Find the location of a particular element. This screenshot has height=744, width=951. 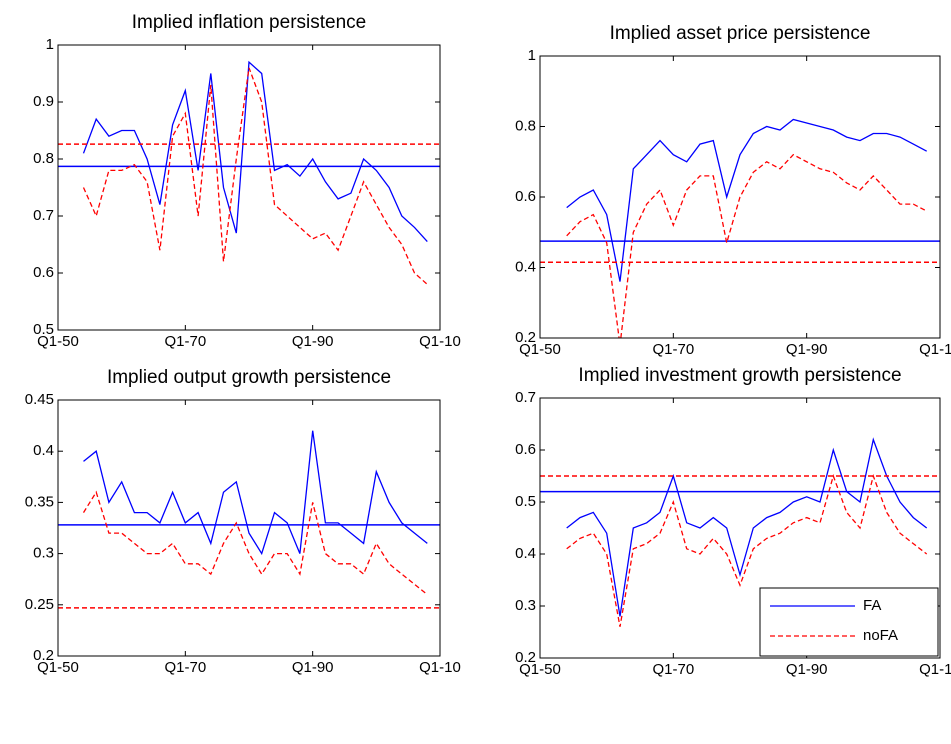

chart-title: Implied inflation persistence is located at coordinates (249, 22).